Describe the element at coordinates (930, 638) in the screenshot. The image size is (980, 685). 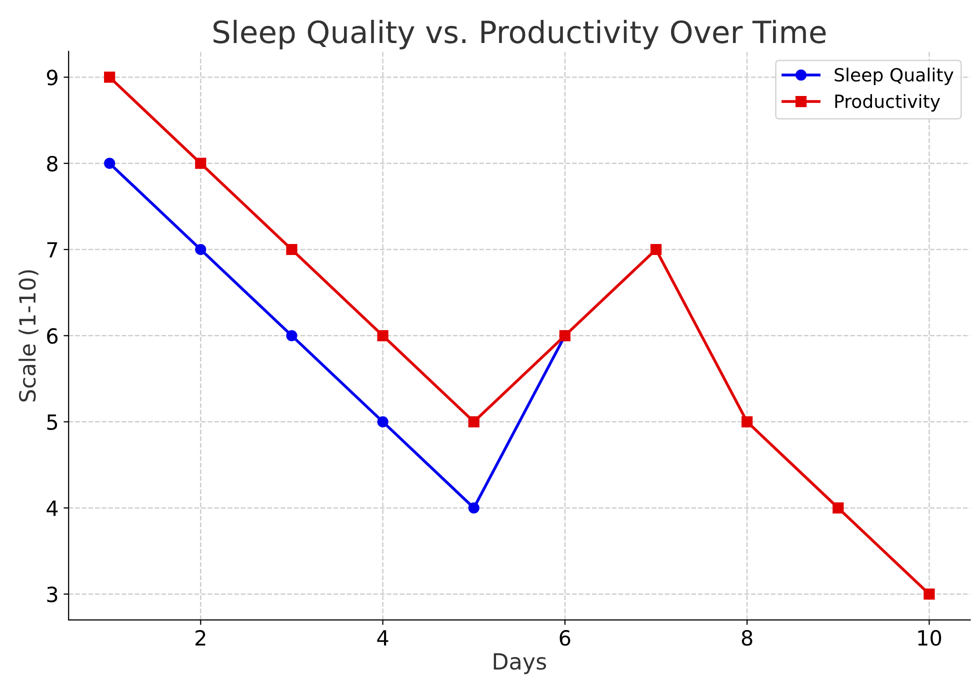
I see `x-tick-label: 10` at that location.